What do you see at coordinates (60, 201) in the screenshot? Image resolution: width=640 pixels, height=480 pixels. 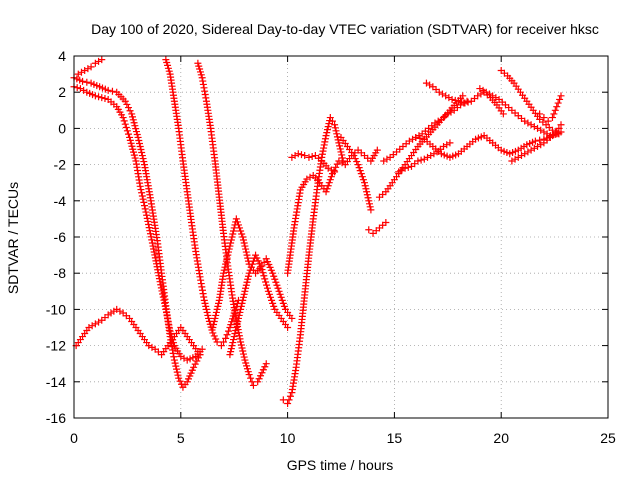 I see `y-tick-label: -4` at bounding box center [60, 201].